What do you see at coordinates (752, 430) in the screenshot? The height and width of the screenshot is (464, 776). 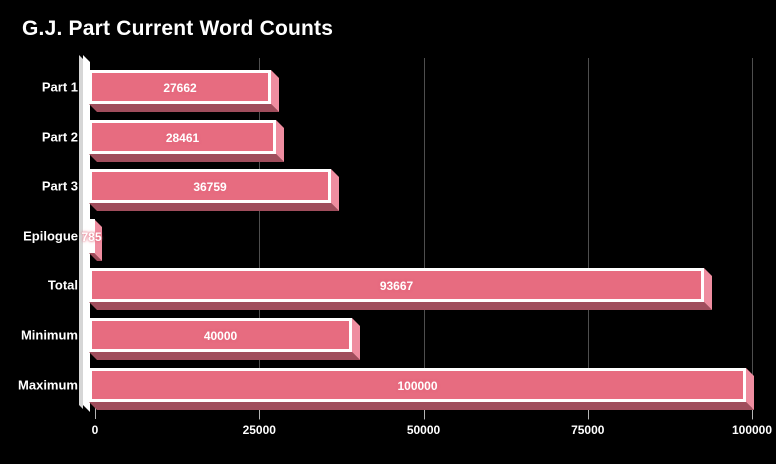 I see `x-axis-tick-label: 100000` at bounding box center [752, 430].